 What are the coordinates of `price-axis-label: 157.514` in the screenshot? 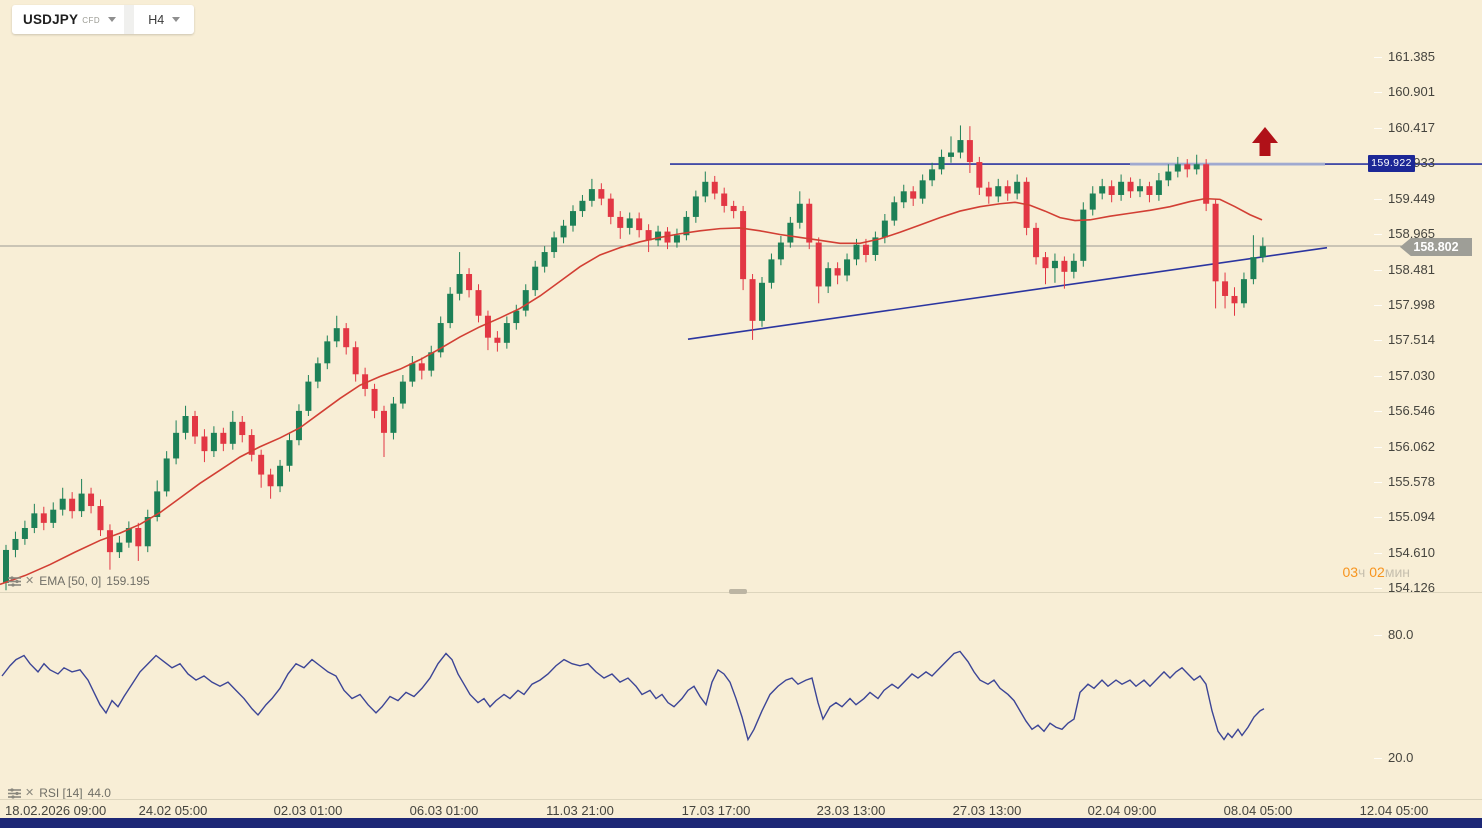 It's located at (1411, 340).